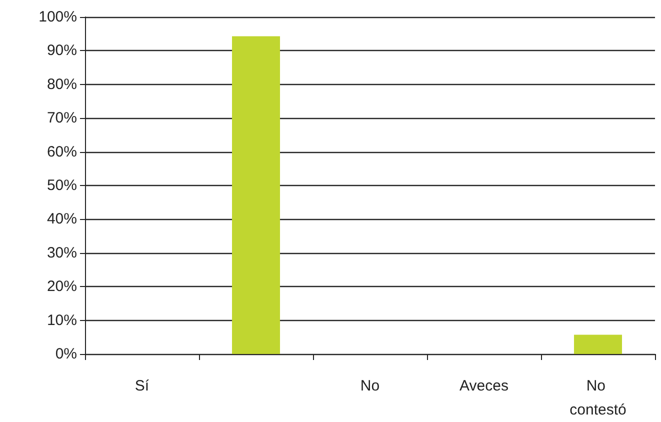 Image resolution: width=661 pixels, height=422 pixels. What do you see at coordinates (61, 118) in the screenshot?
I see `y-tick-label: 70%` at bounding box center [61, 118].